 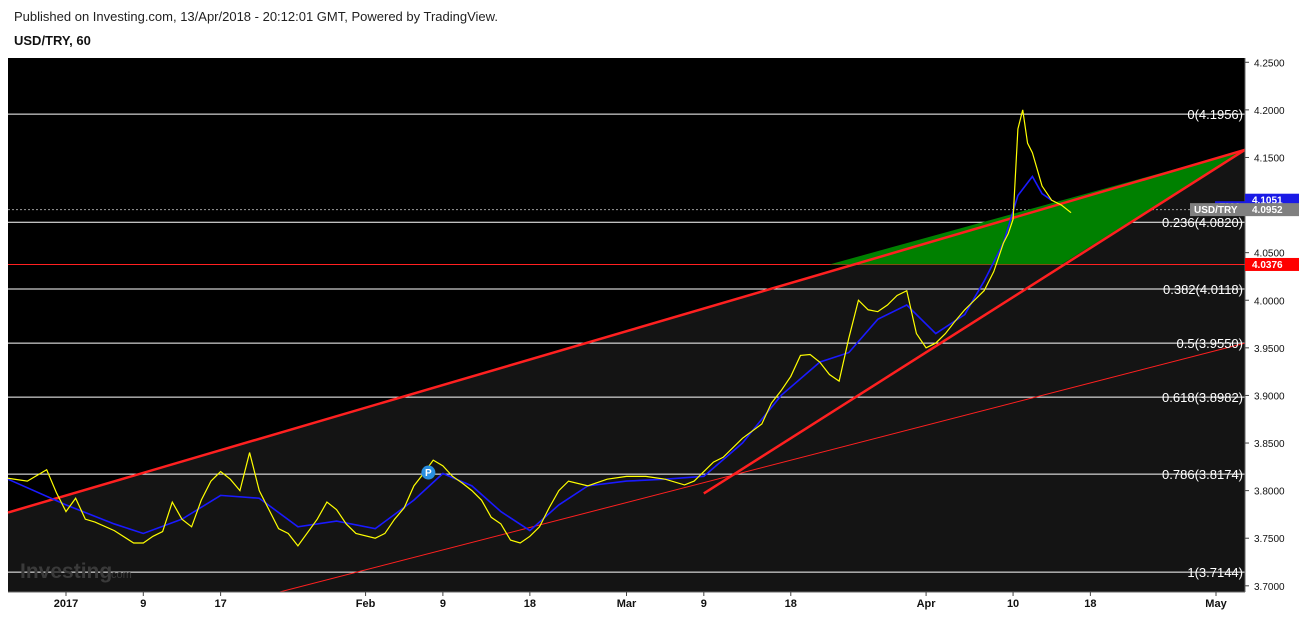 What do you see at coordinates (704, 604) in the screenshot?
I see `x-tick-label-7: 9` at bounding box center [704, 604].